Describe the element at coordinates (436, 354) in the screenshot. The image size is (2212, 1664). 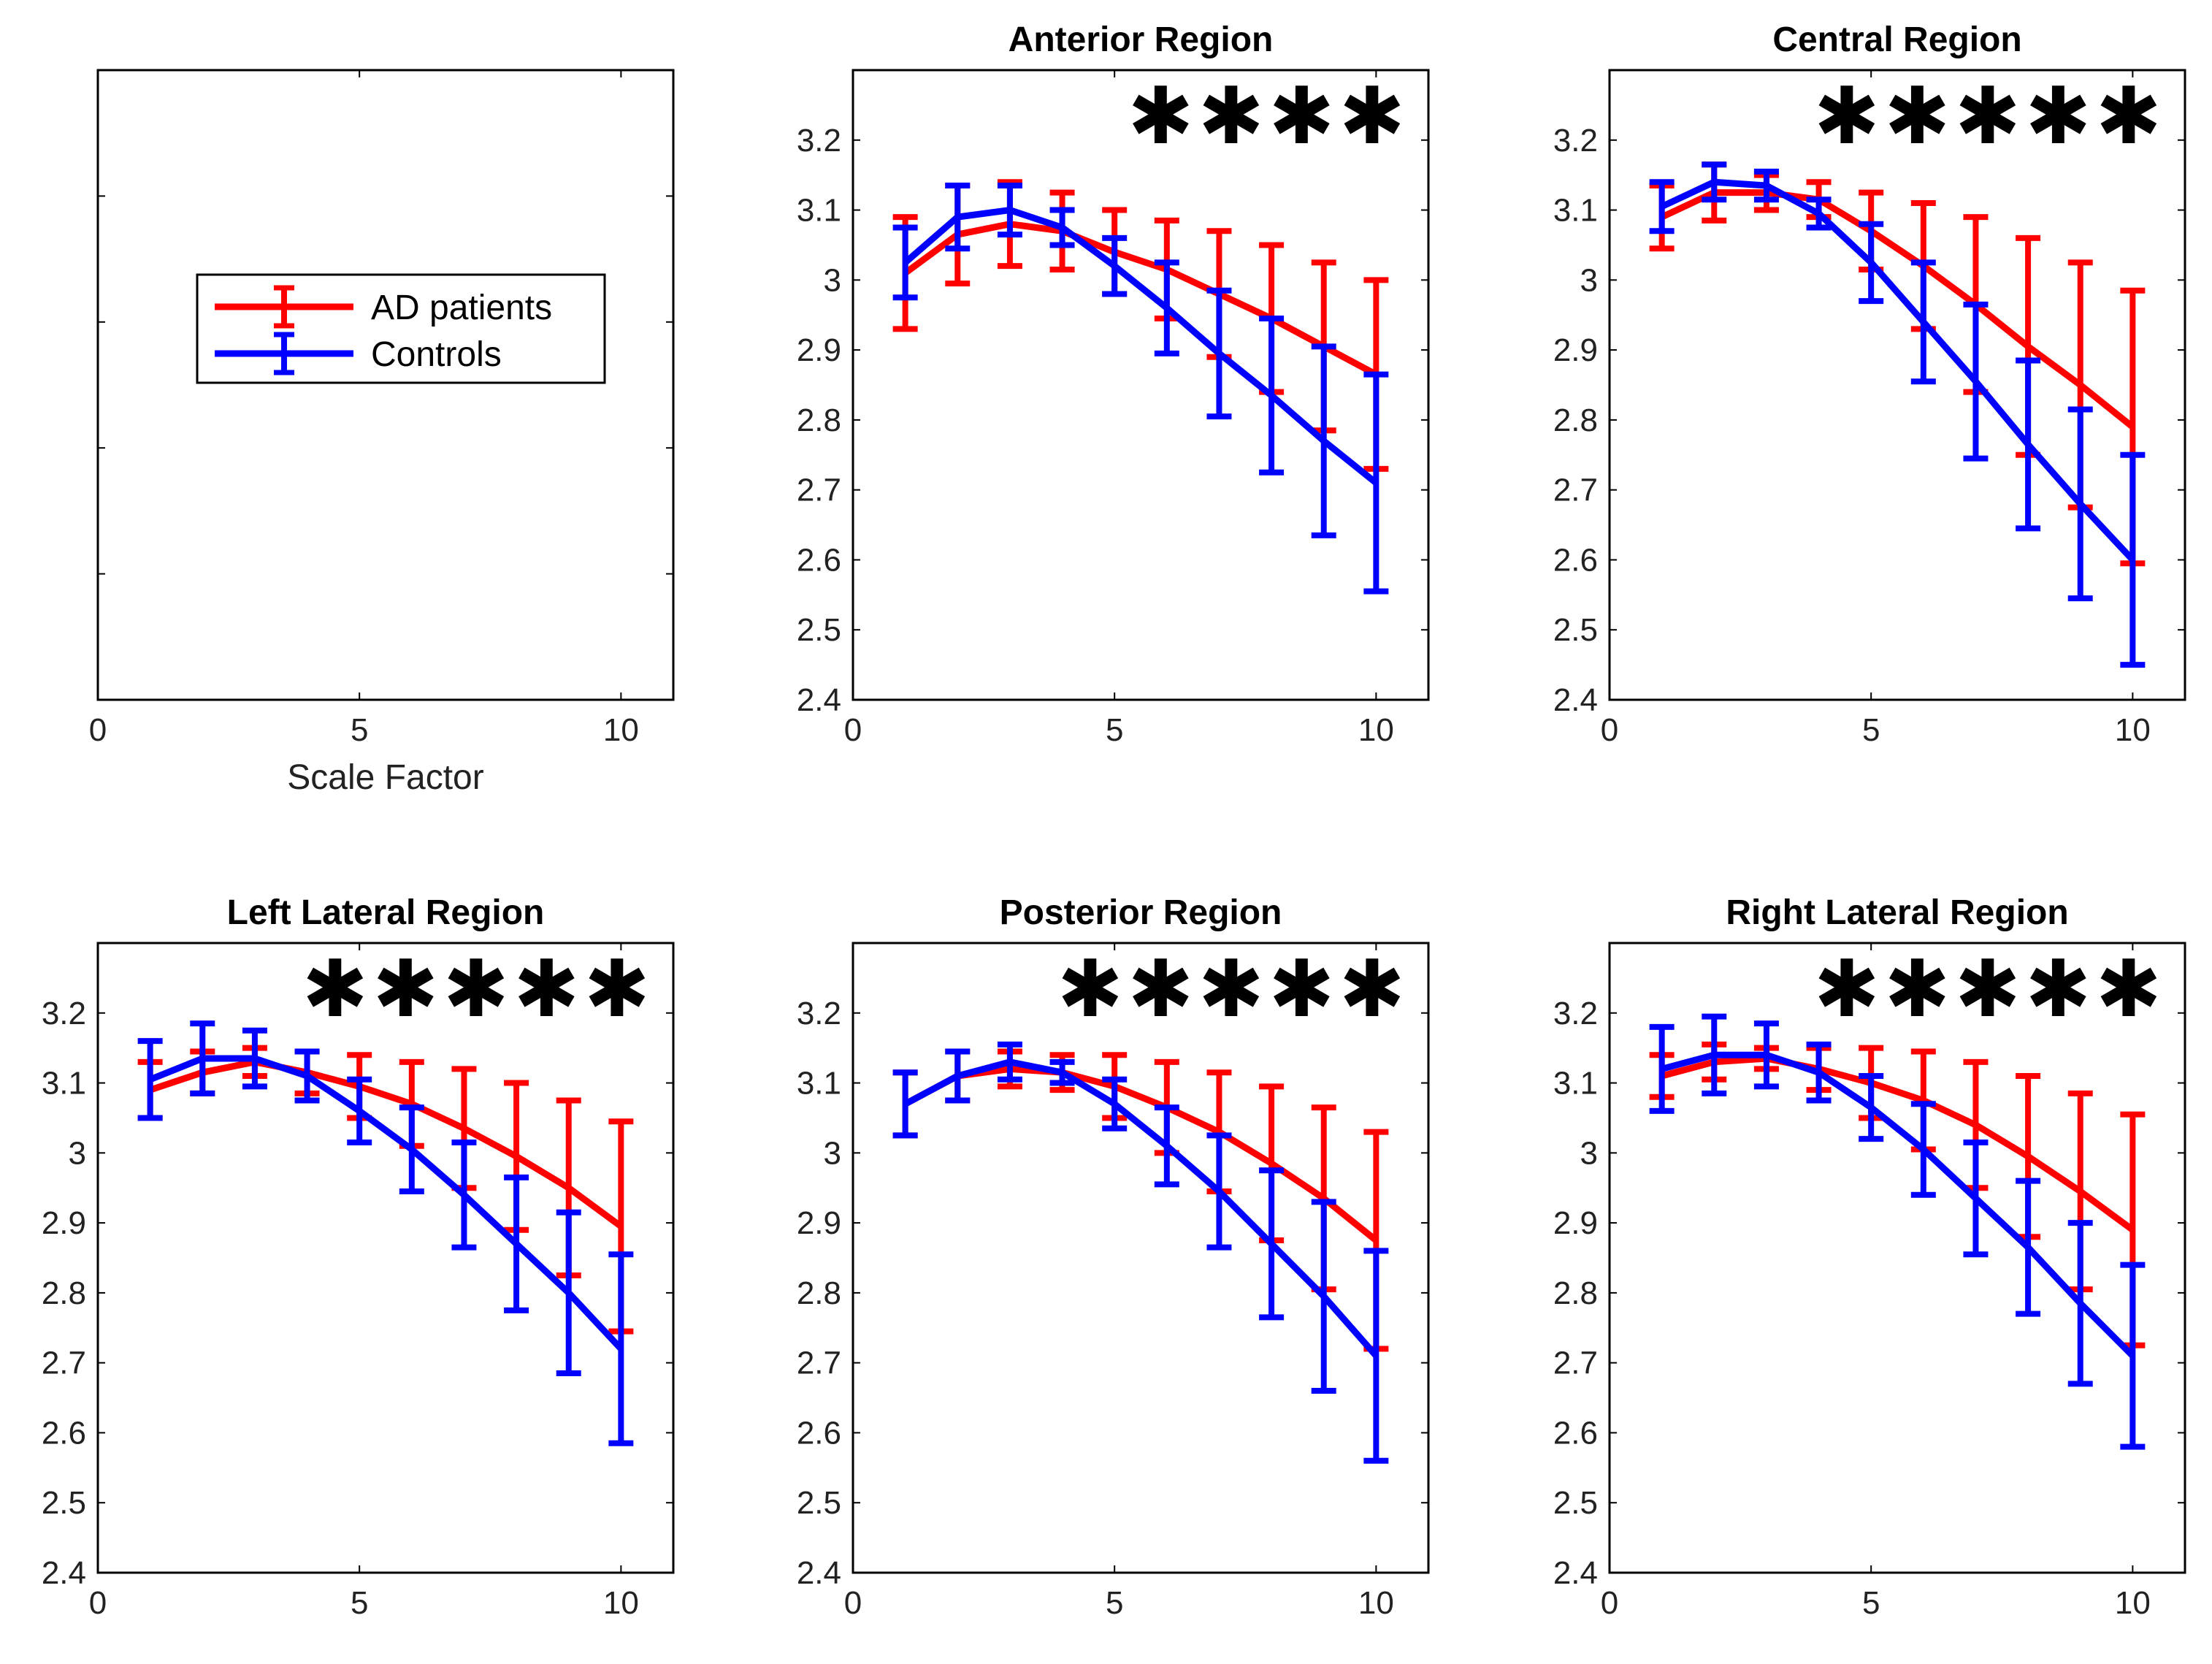
I see `legend-label: Controls` at that location.